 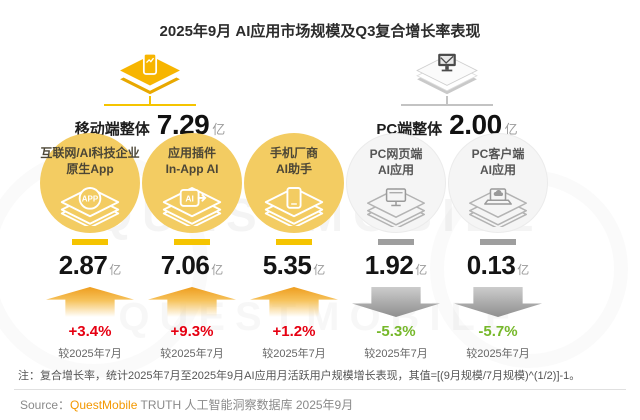 What do you see at coordinates (150, 73) in the screenshot?
I see `mobile-stack-icon` at bounding box center [150, 73].